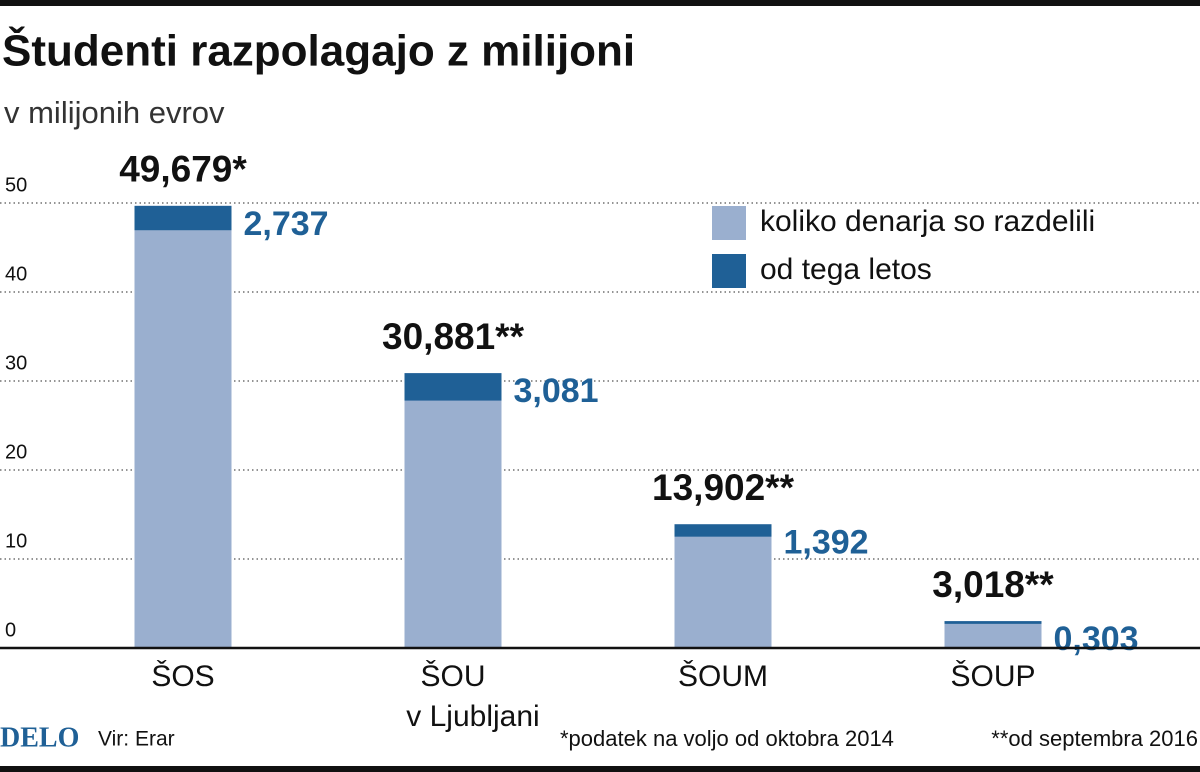  Describe the element at coordinates (136, 739) in the screenshot. I see `source: Vir: Erar` at that location.